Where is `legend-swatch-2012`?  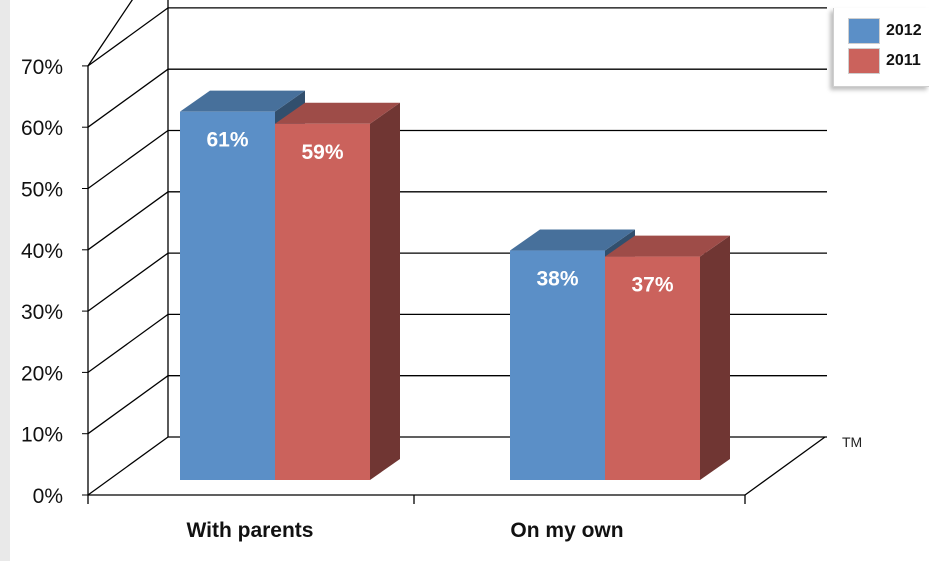 legend-swatch-2012 is located at coordinates (864, 31).